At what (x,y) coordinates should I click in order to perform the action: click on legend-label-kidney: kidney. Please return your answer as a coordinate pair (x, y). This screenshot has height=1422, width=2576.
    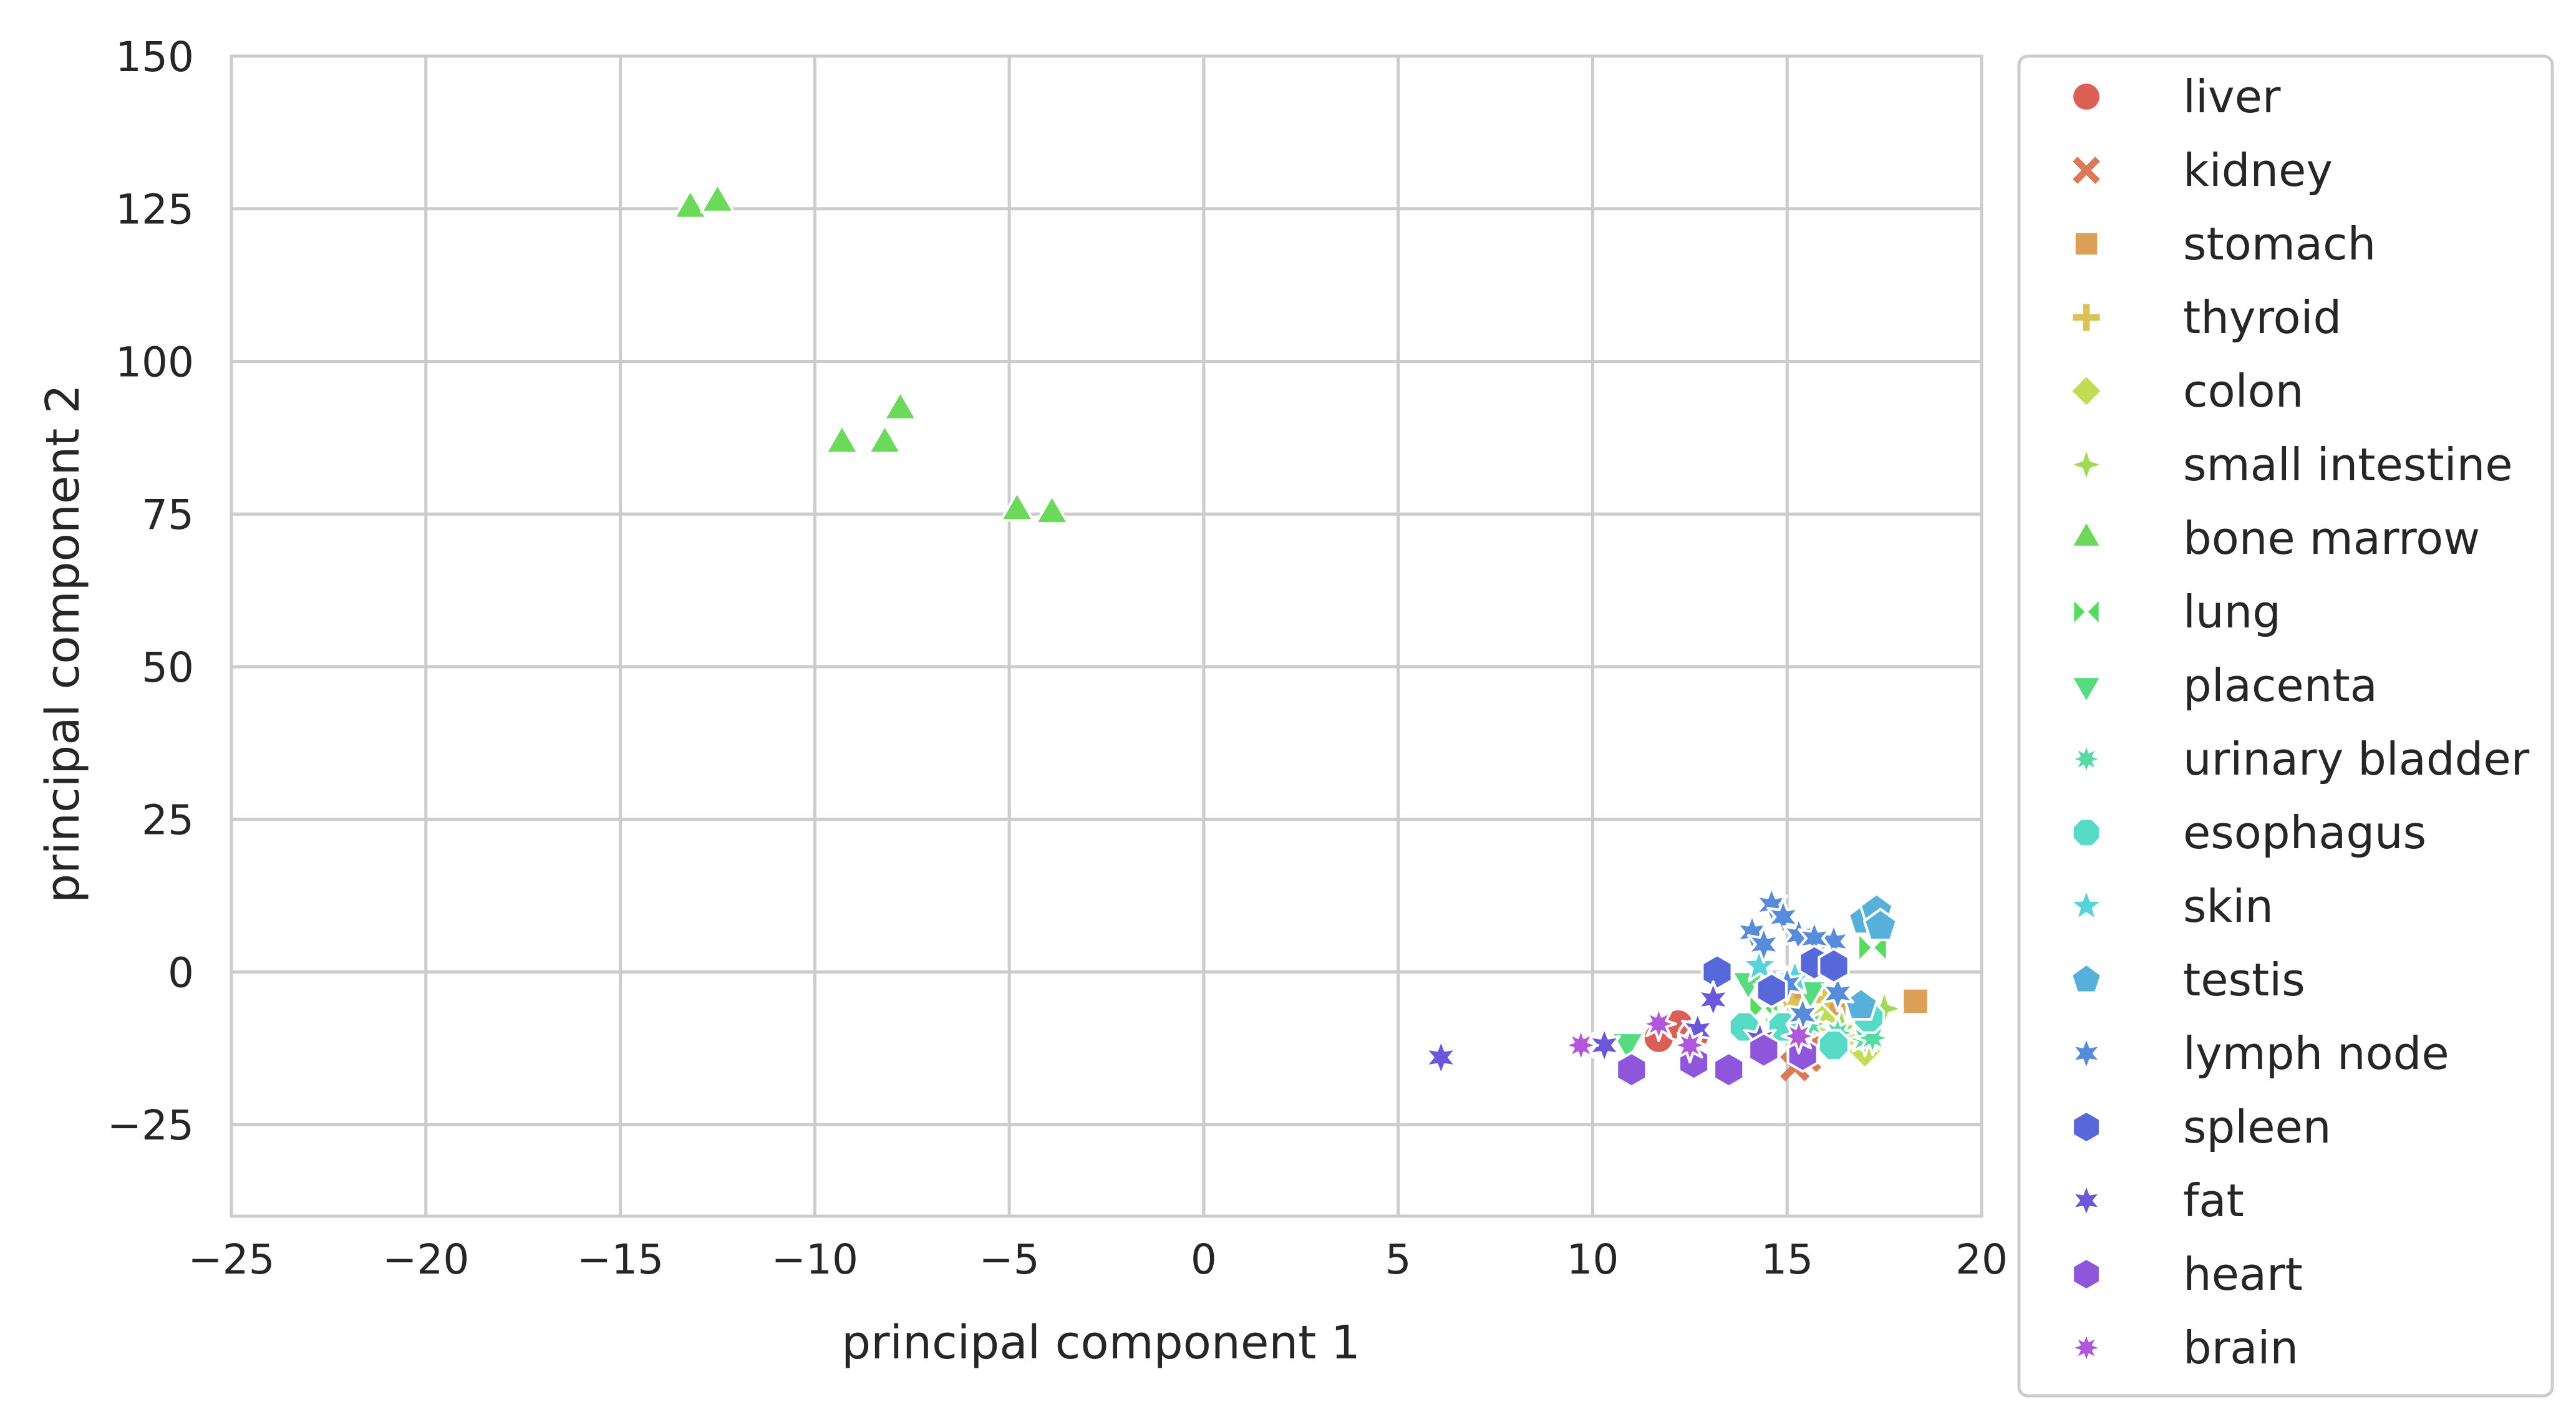
    Looking at the image, I should click on (2258, 170).